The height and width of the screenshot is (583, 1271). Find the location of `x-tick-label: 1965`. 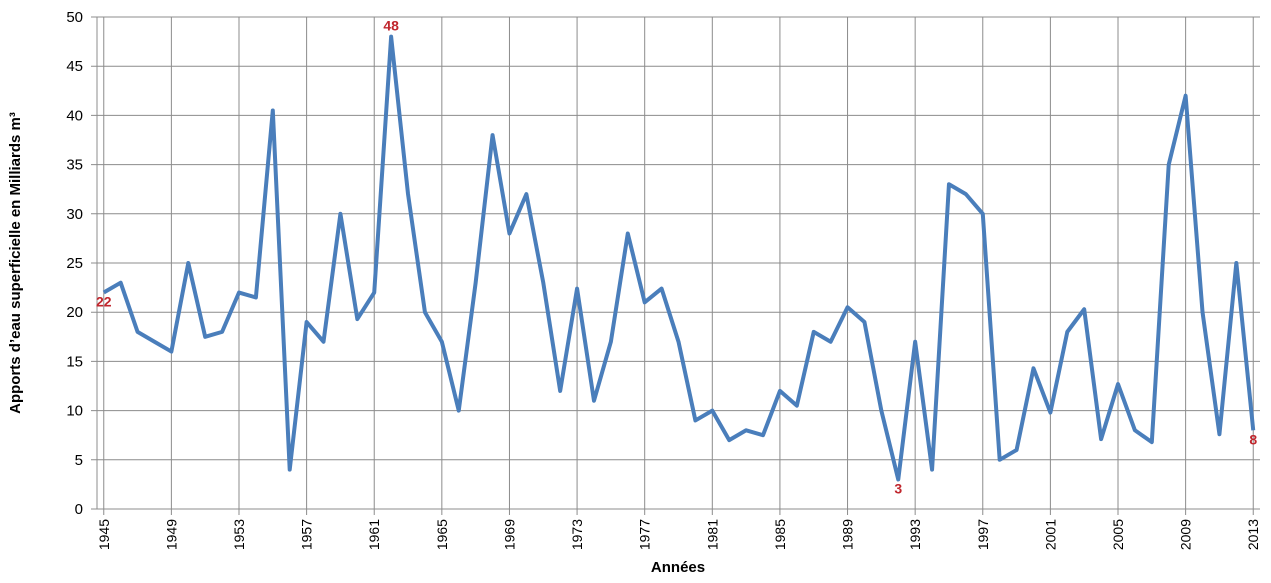

x-tick-label: 1965 is located at coordinates (442, 534).